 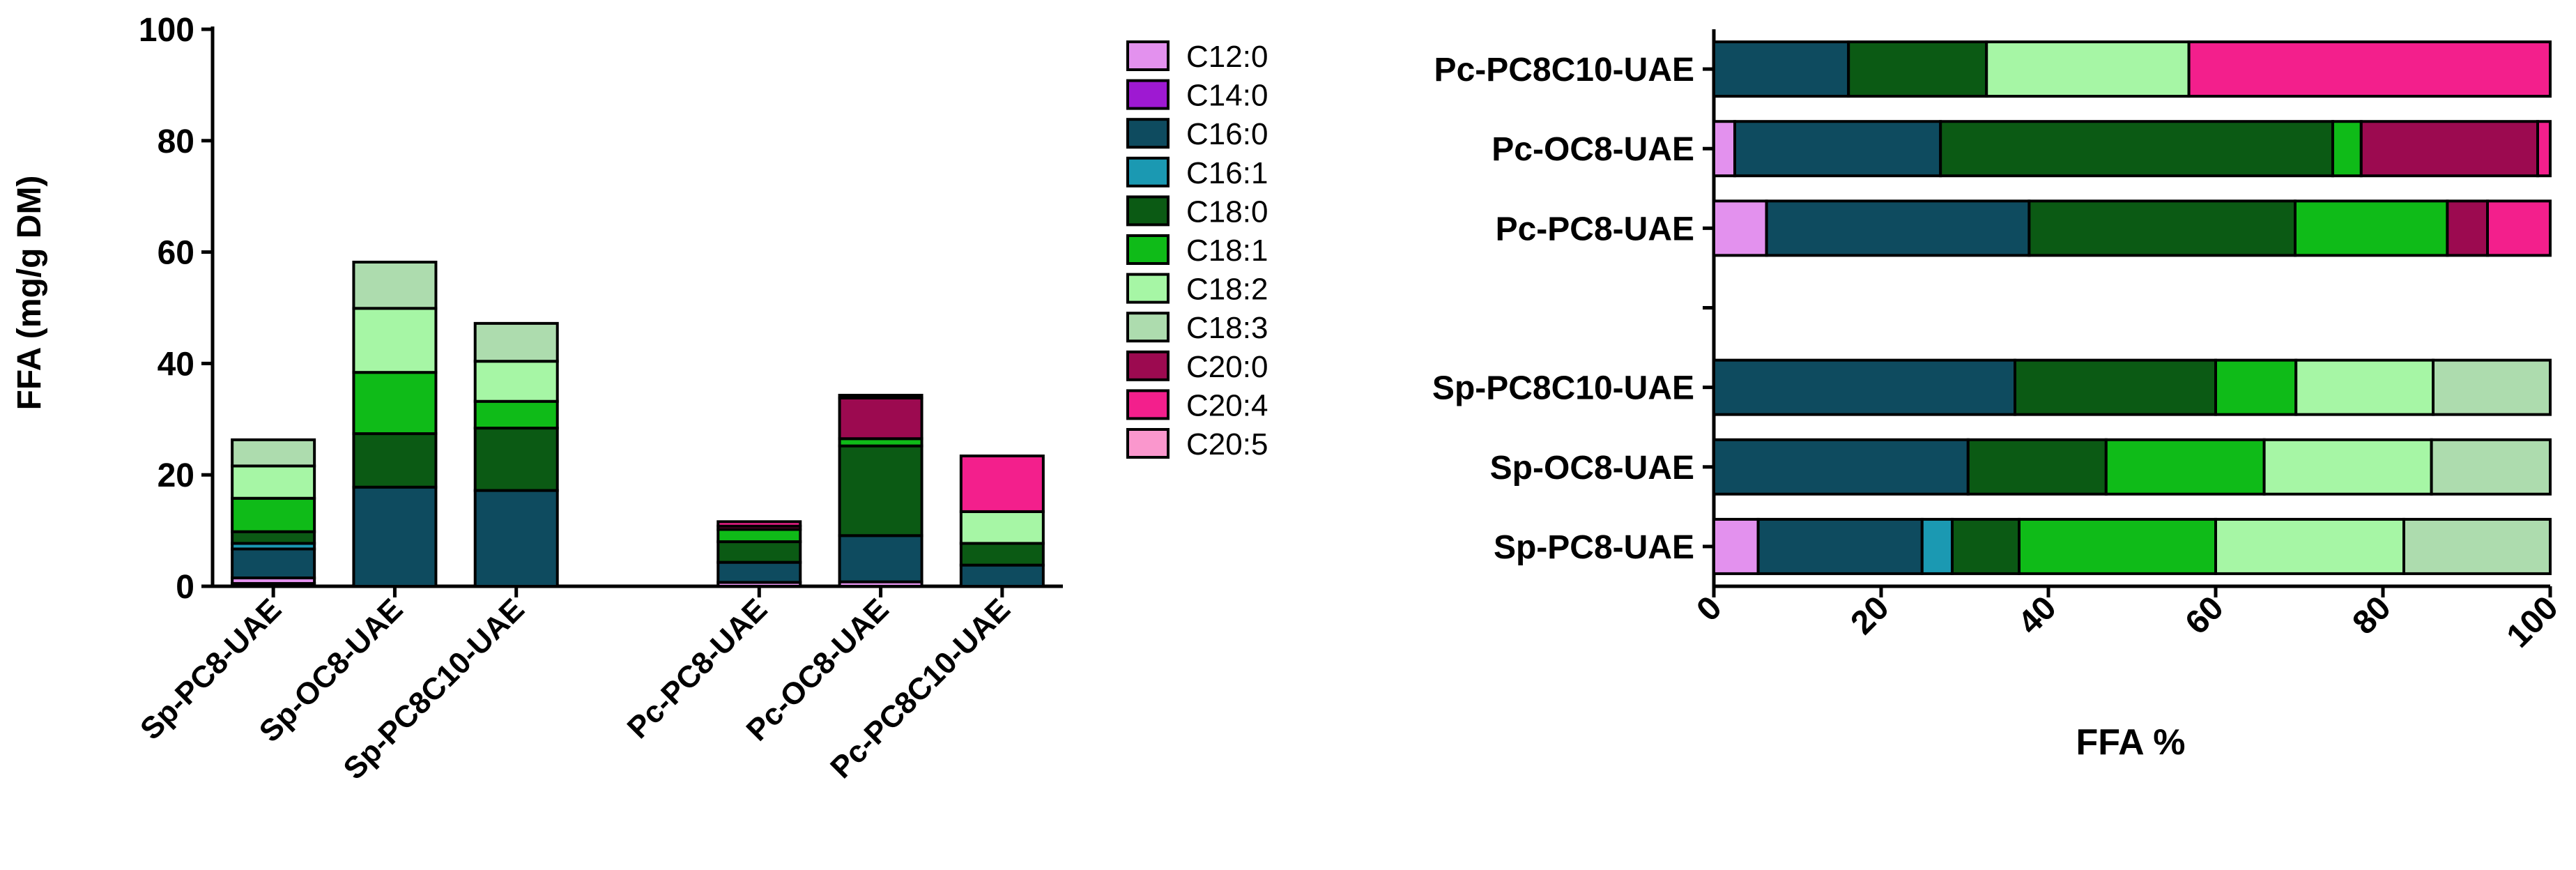 What do you see at coordinates (176, 141) in the screenshot?
I see `left-y-tick-label: 80` at bounding box center [176, 141].